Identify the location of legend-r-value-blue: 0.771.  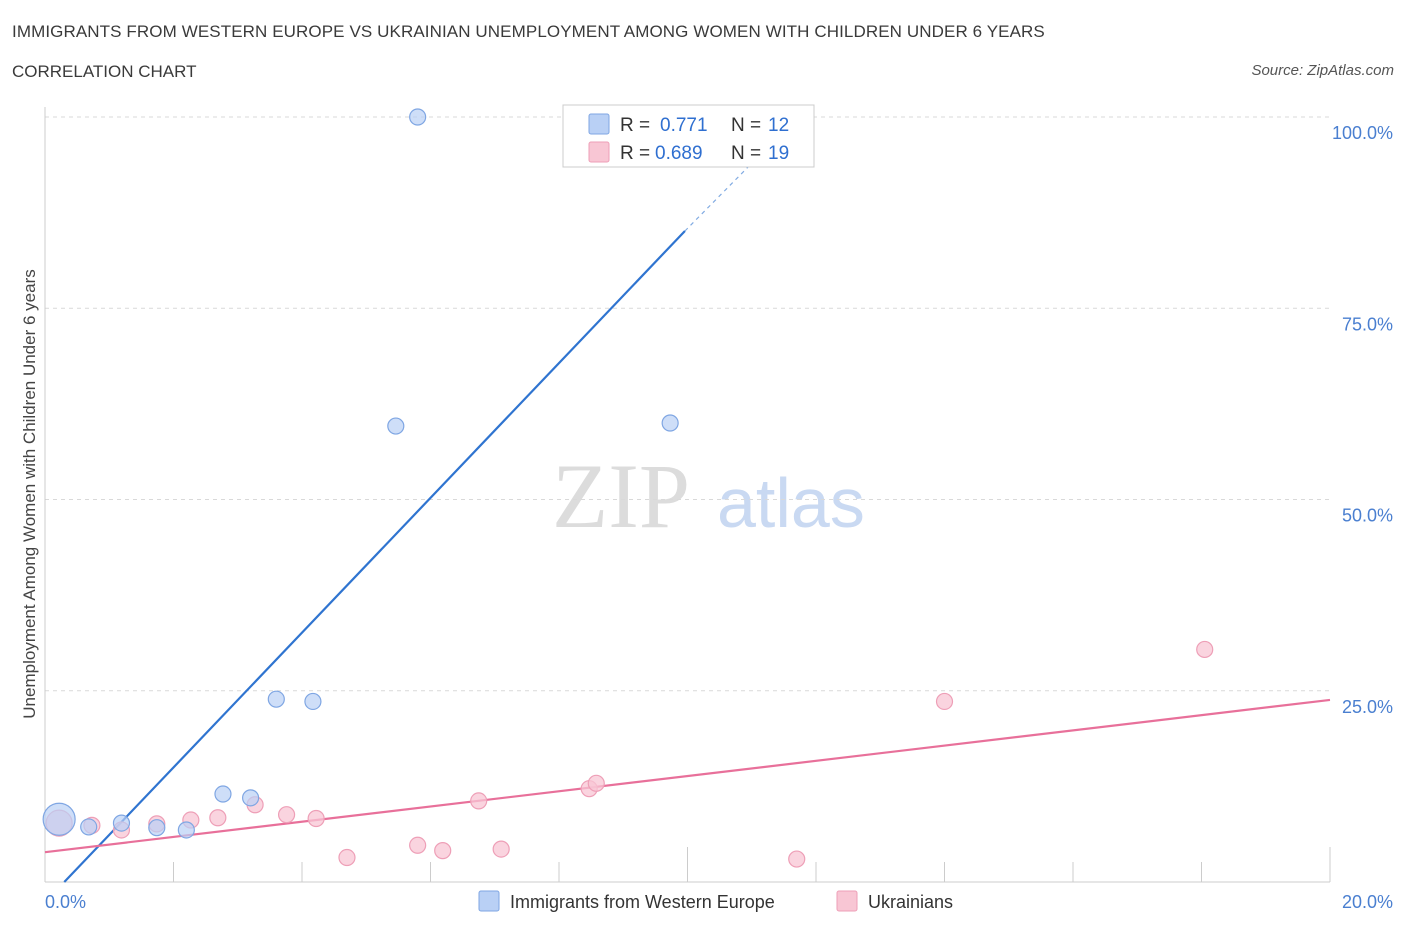
(684, 125).